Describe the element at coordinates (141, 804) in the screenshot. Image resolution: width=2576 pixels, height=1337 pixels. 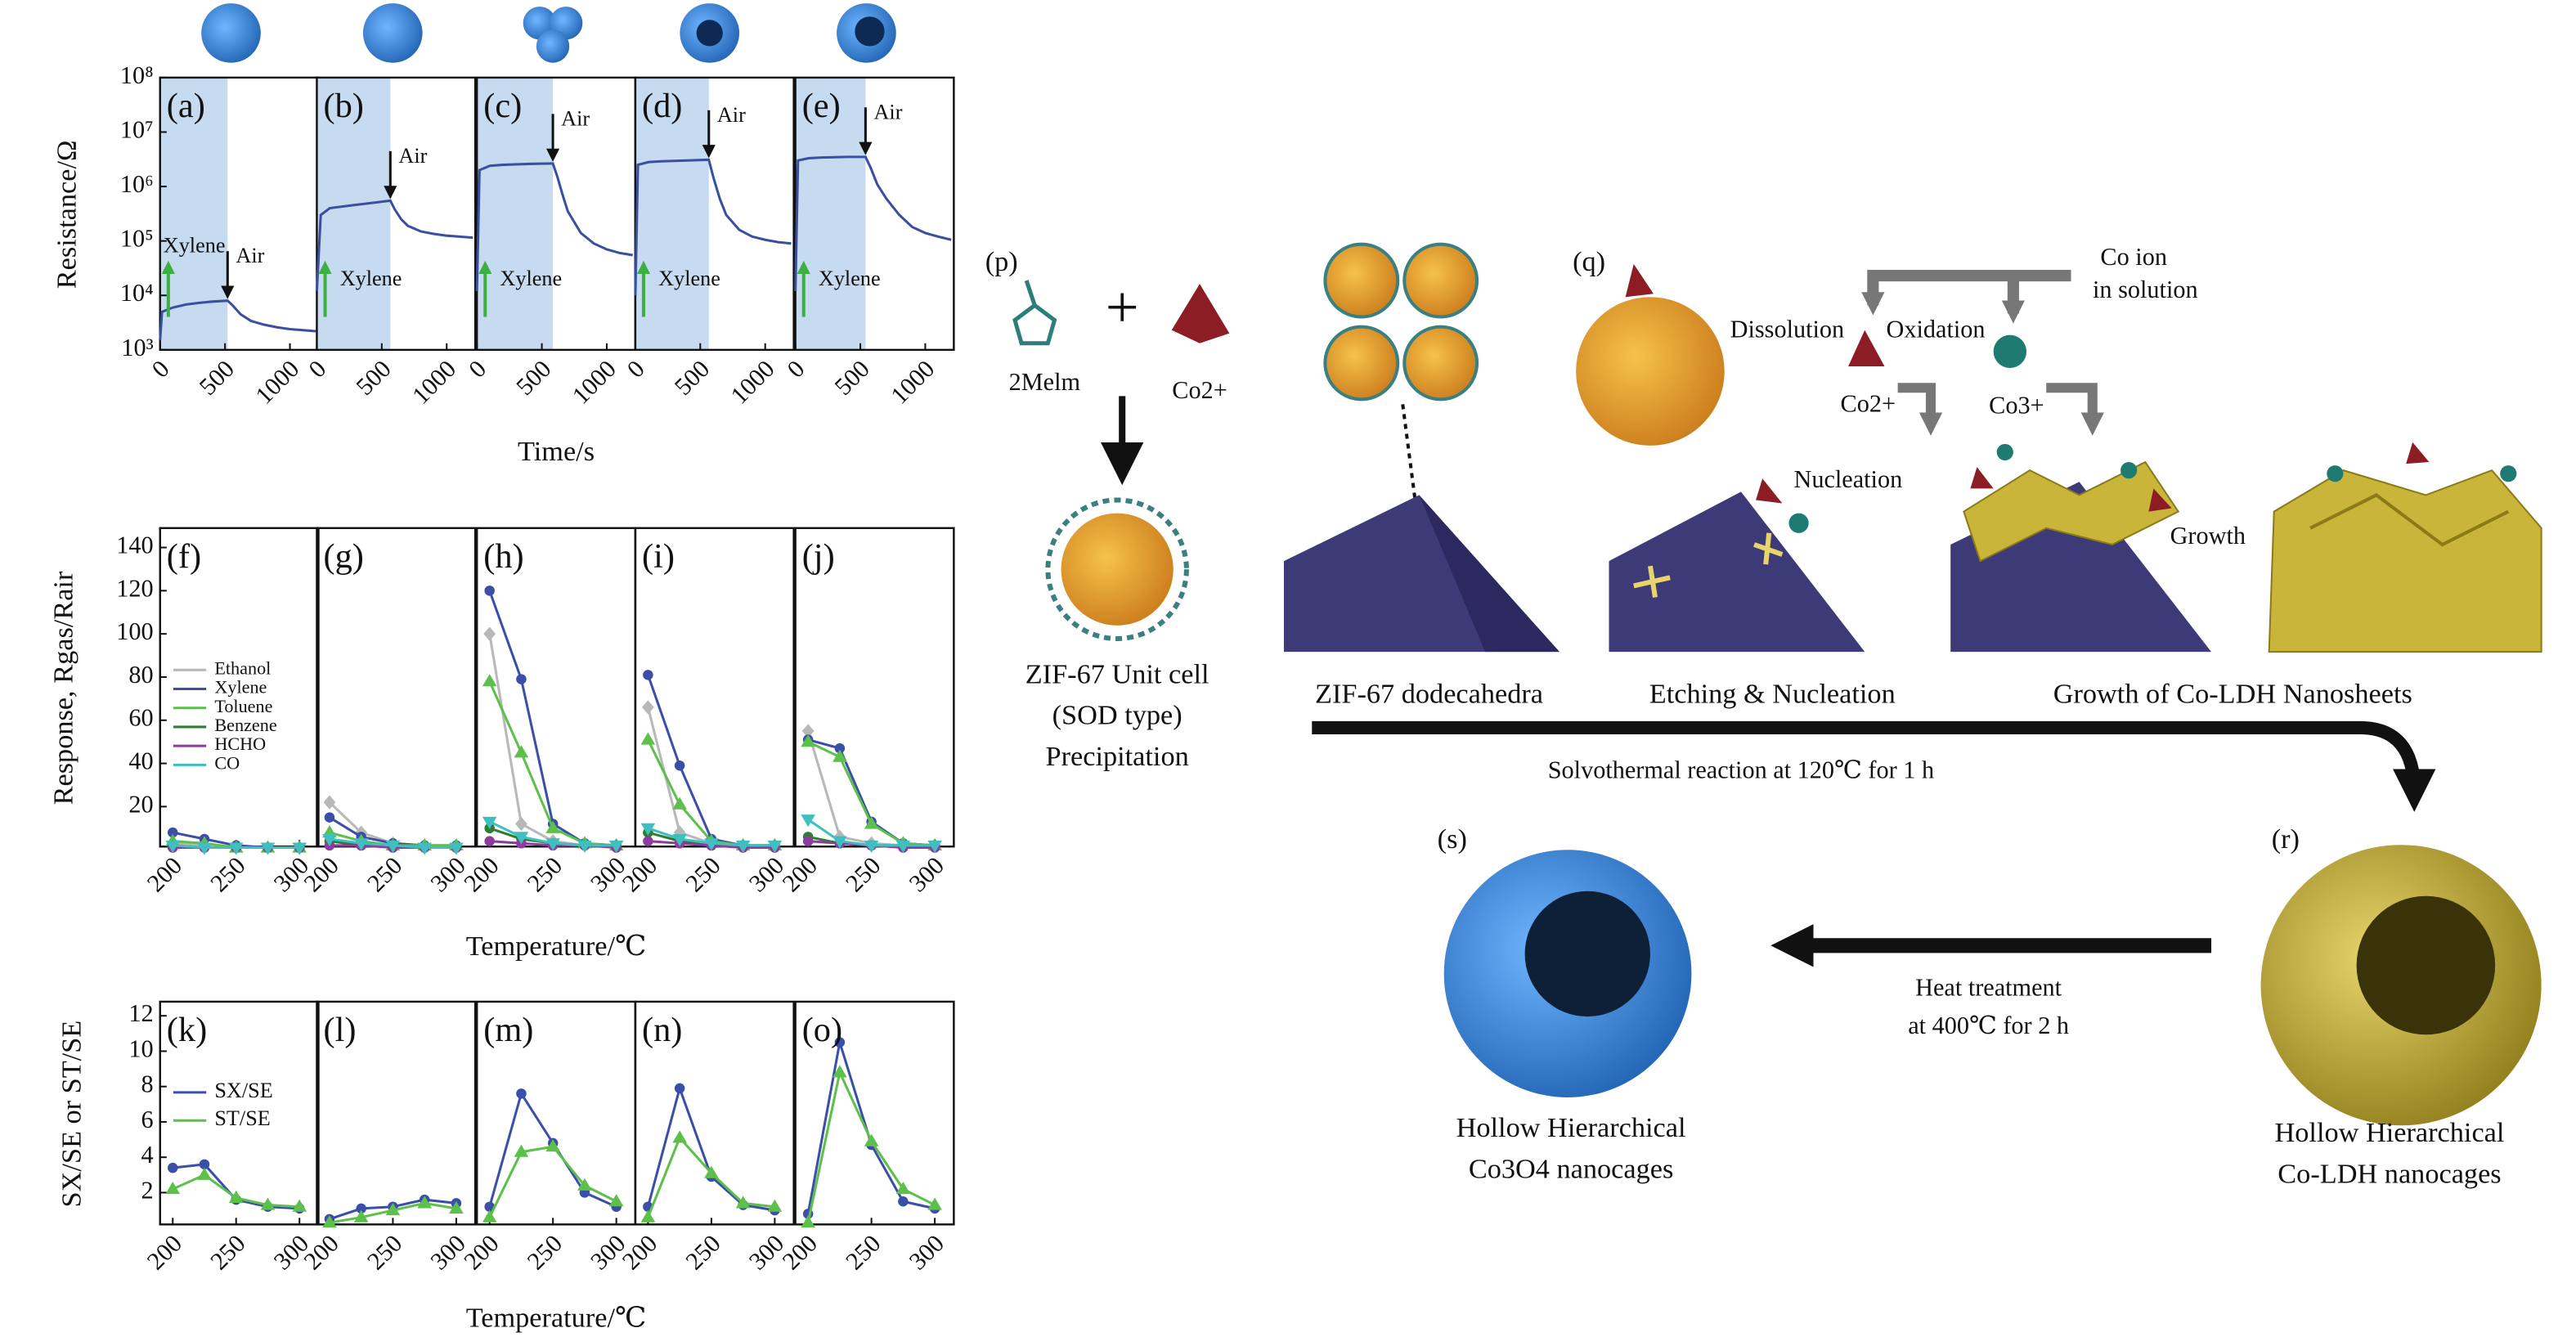
I see `y-tick-label: 20` at that location.